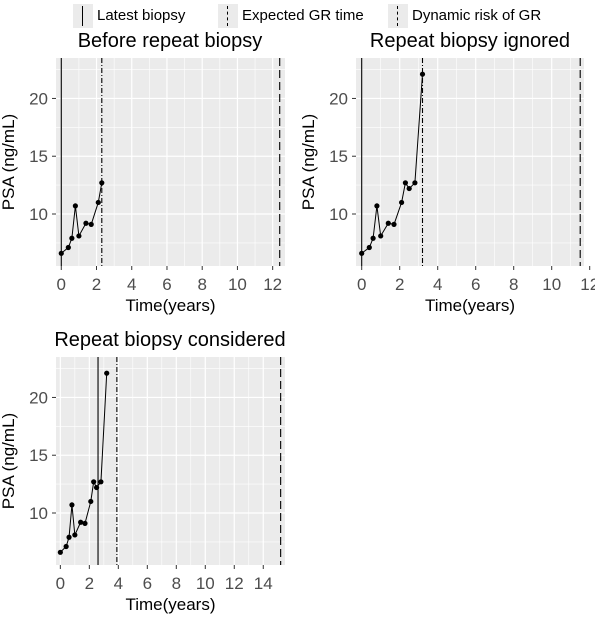 This screenshot has height=618, width=595. What do you see at coordinates (470, 41) in the screenshot?
I see `chart-title: Repeat biopsy ignored` at bounding box center [470, 41].